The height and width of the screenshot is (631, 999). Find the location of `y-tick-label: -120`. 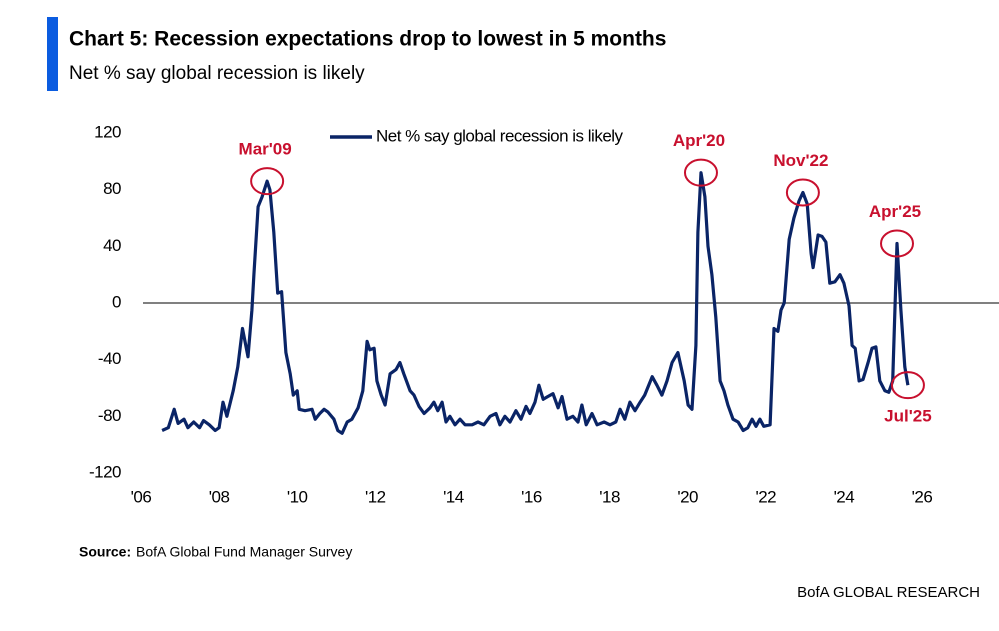

y-tick-label: -120 is located at coordinates (105, 471).